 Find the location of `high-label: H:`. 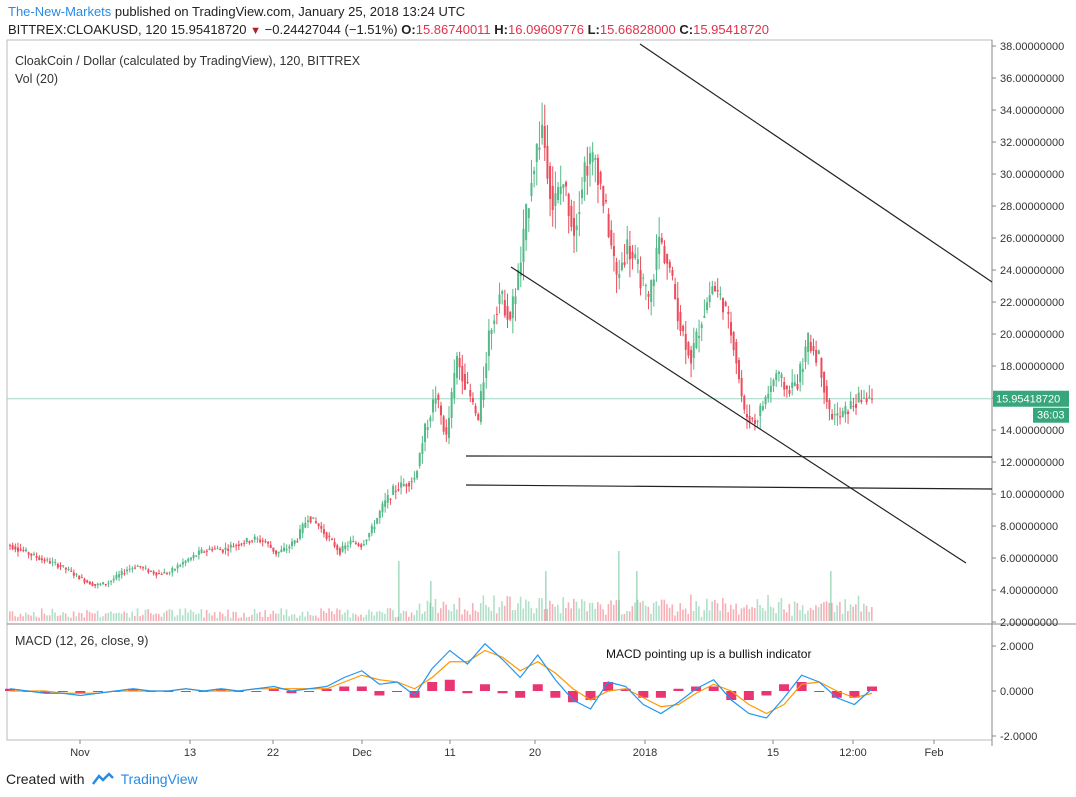

high-label: H: is located at coordinates (501, 29).